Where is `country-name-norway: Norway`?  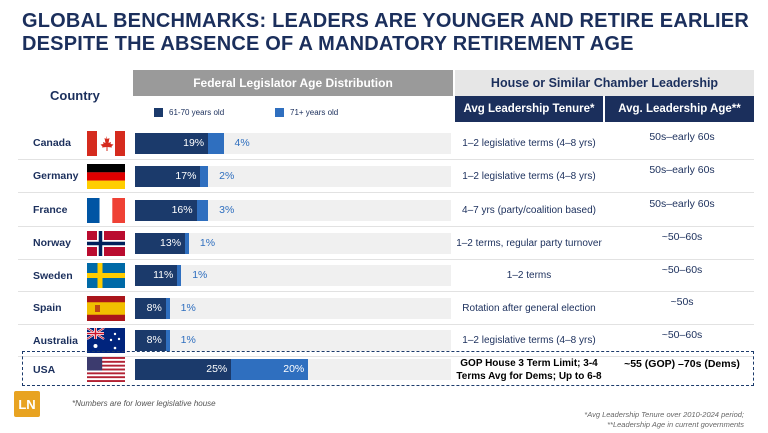
country-name-norway: Norway is located at coordinates (52, 243).